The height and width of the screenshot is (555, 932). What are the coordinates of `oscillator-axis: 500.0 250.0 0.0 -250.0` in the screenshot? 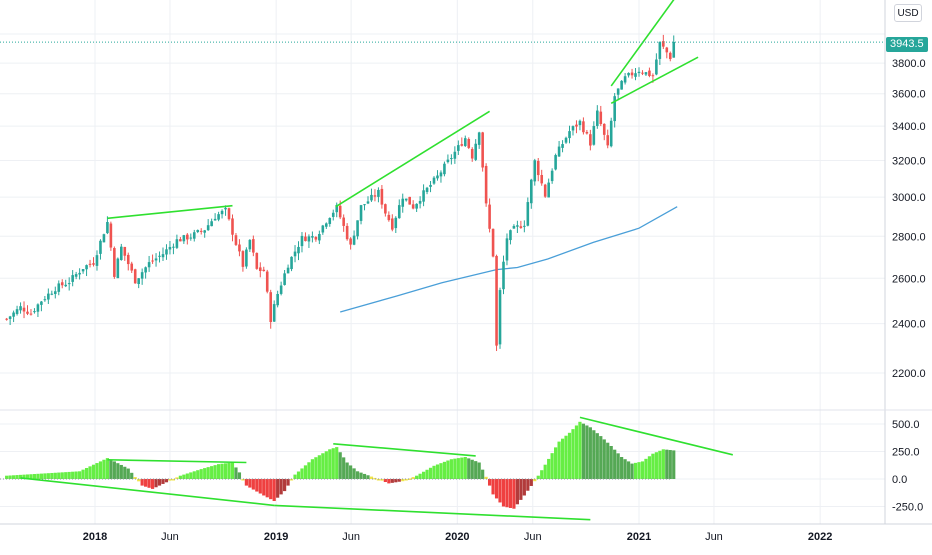 It's located at (907, 466).